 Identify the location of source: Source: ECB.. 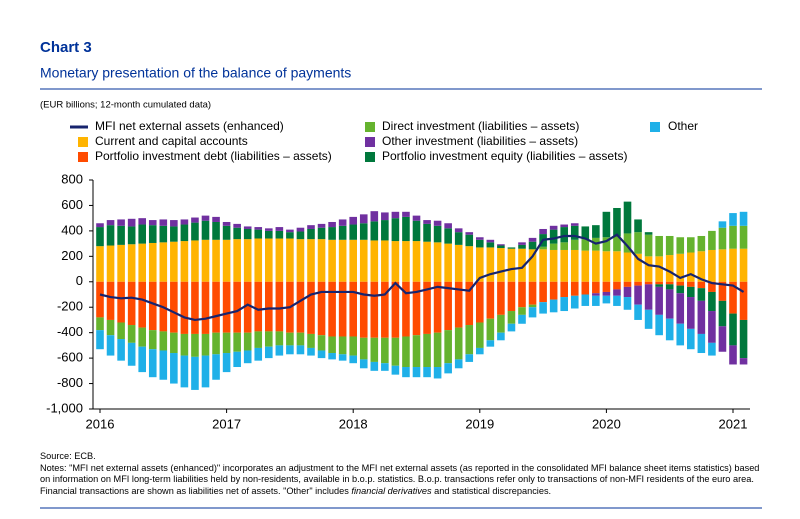
(68, 456).